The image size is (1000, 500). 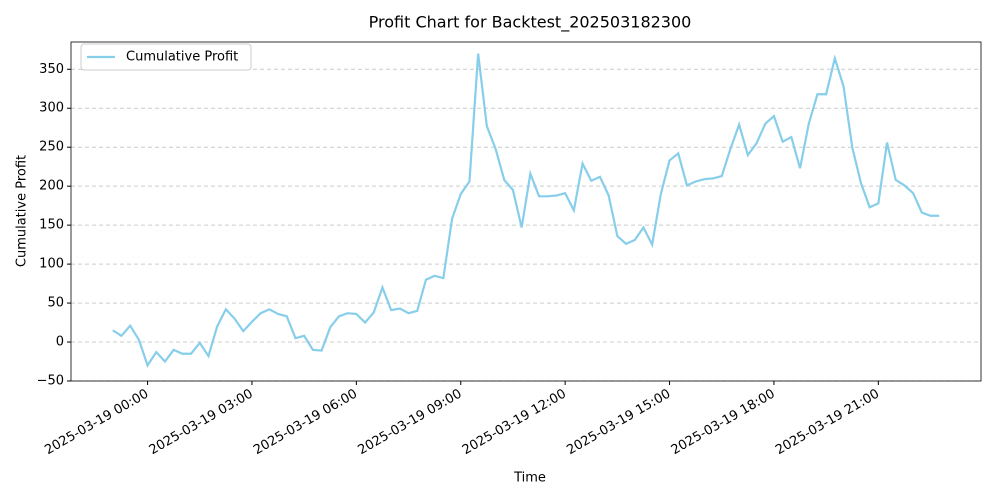 I want to click on x-tick-label: 2025-03-19 06:00, so click(x=305, y=423).